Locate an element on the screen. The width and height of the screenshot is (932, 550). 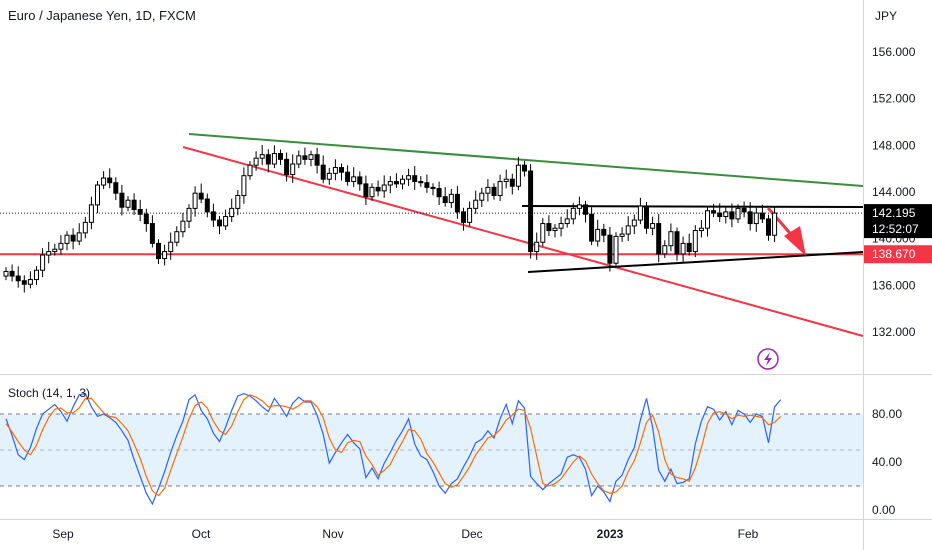
time-axis: Sep Oct Nov Dec 2023 Feb is located at coordinates (405, 534).